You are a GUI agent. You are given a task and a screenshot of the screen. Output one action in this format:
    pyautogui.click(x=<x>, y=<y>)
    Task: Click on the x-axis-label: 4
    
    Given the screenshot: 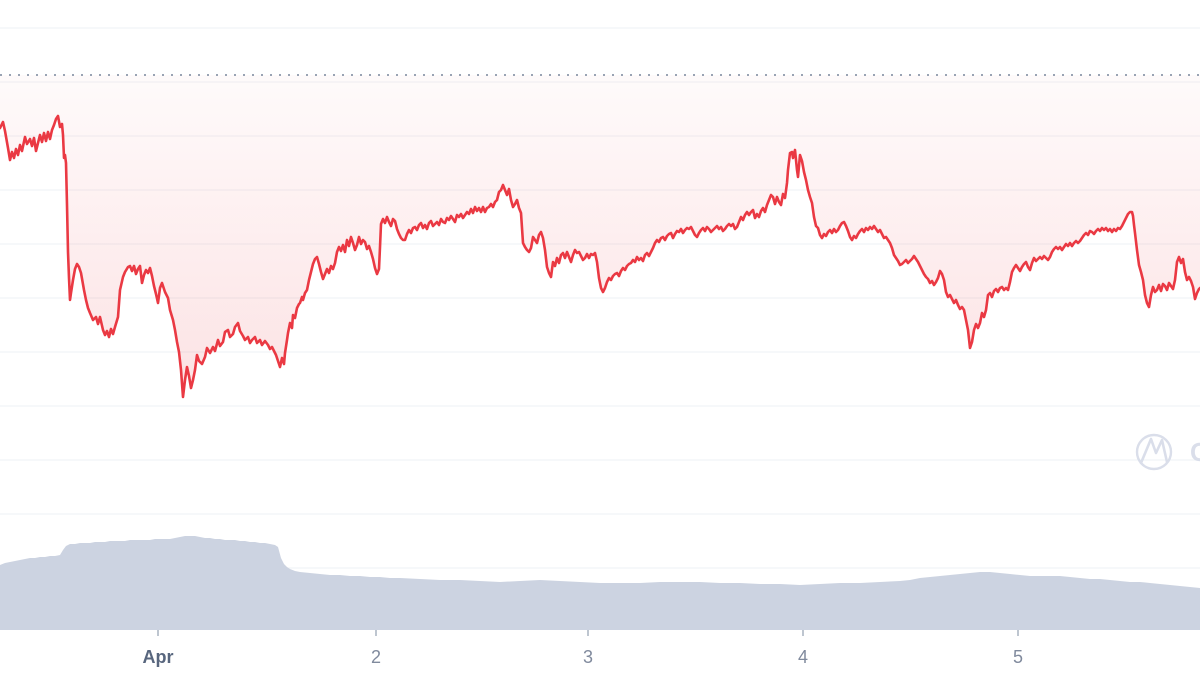 What is the action you would take?
    pyautogui.click(x=803, y=657)
    